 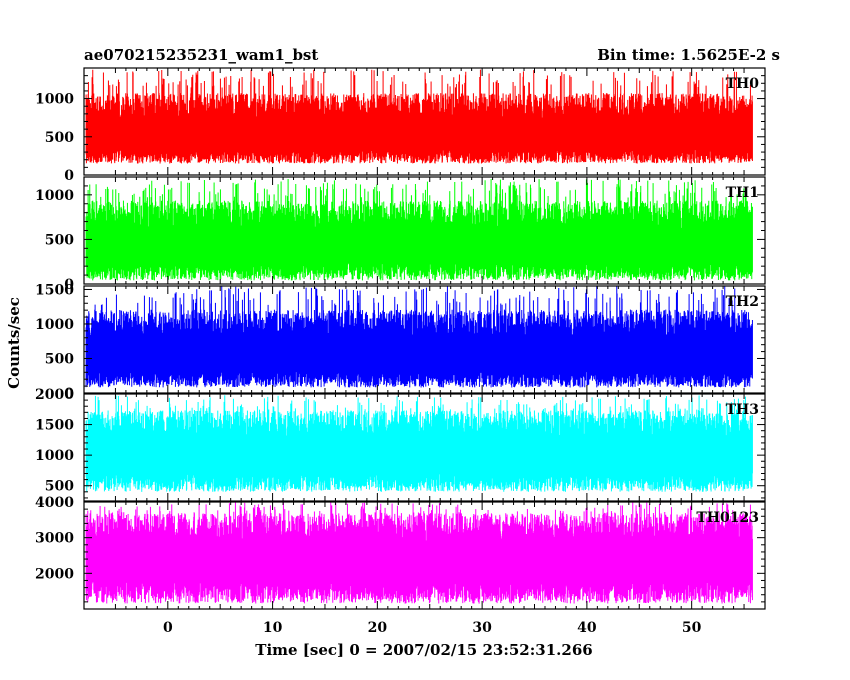 I want to click on y-tick-label: 3000, so click(x=54, y=539).